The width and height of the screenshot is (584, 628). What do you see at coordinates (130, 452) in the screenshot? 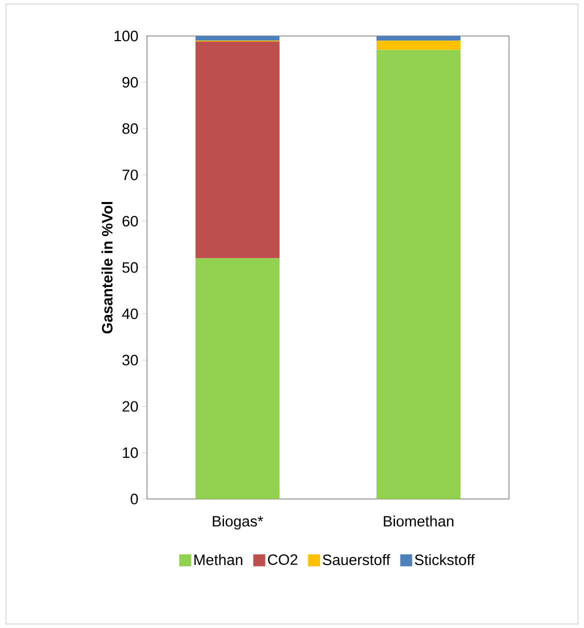
I see `y-tick-label: 10` at bounding box center [130, 452].